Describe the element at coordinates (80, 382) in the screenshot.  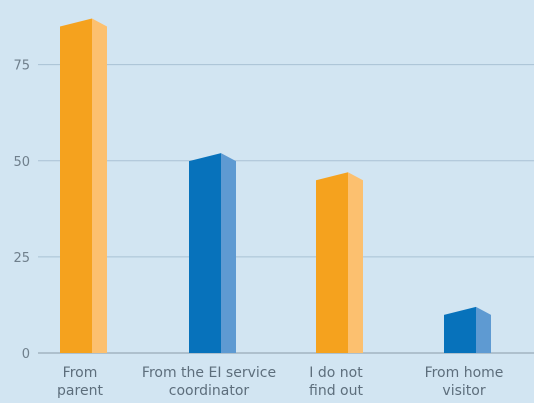
I see `x-category-label: From parent` at that location.